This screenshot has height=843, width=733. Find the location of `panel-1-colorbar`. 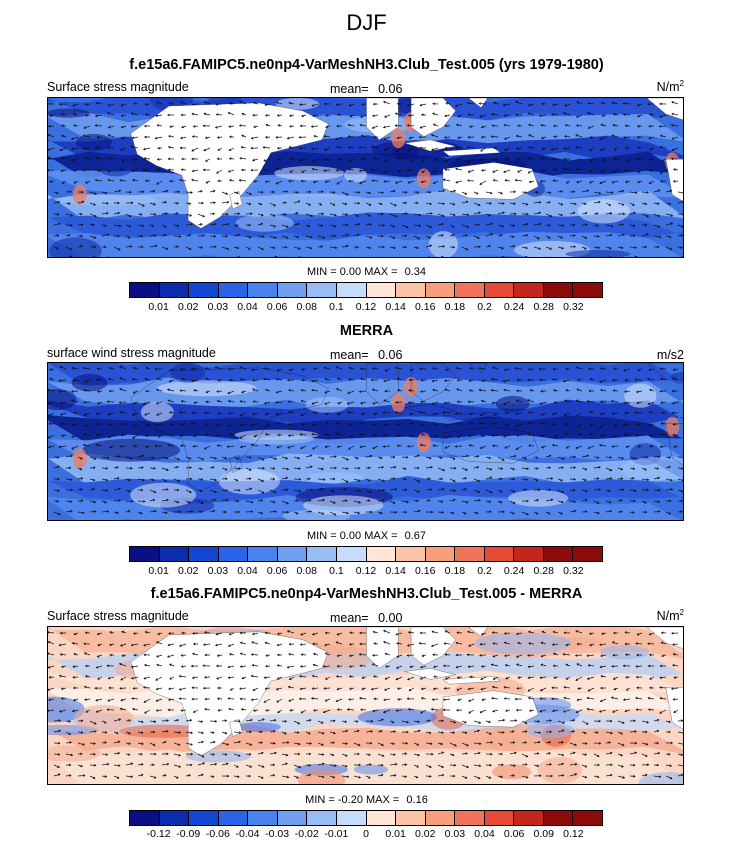

panel-1-colorbar is located at coordinates (366, 290).